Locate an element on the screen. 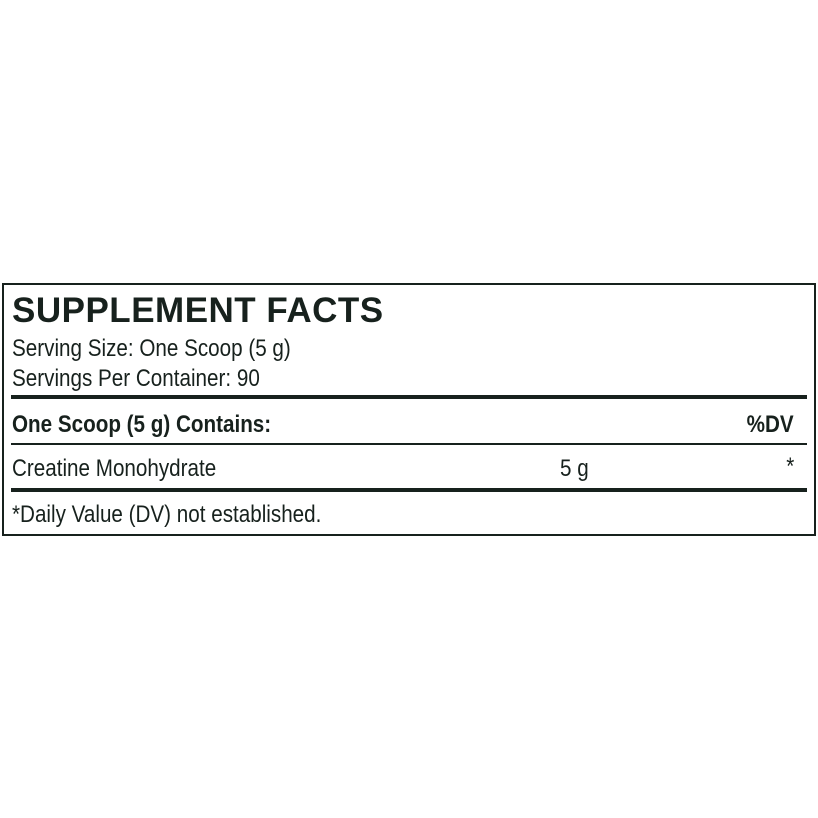  serving-size: Serving Size: One Scoop (5 g) is located at coordinates (151, 348).